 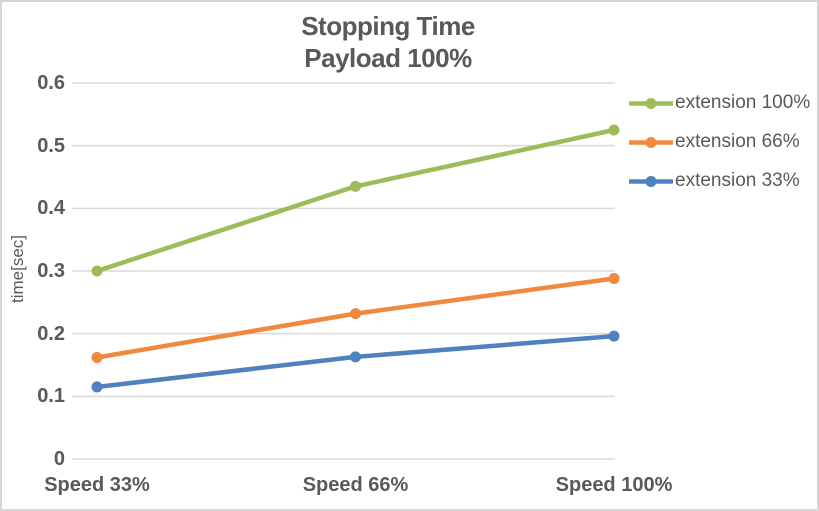 I want to click on chart-title-block: Stopping Time Payload 100%, so click(x=388, y=42).